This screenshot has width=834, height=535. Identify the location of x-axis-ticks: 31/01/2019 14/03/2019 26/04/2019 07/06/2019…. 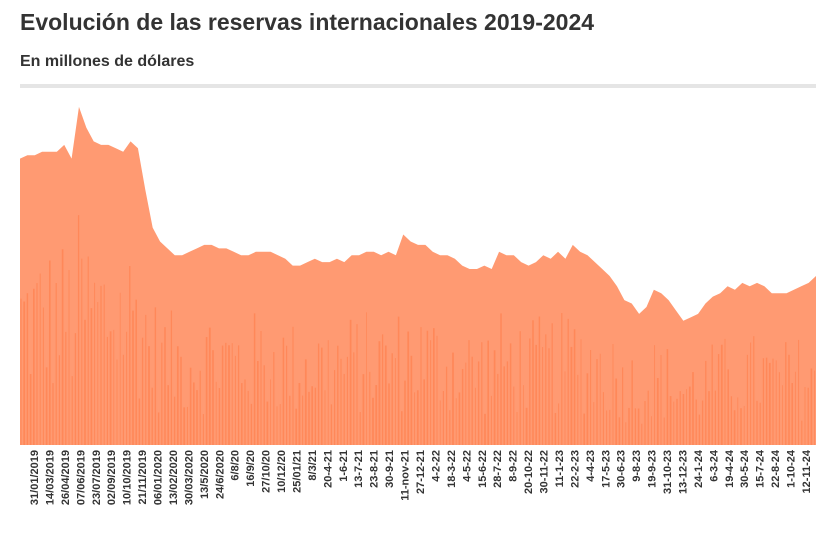
(421, 477).